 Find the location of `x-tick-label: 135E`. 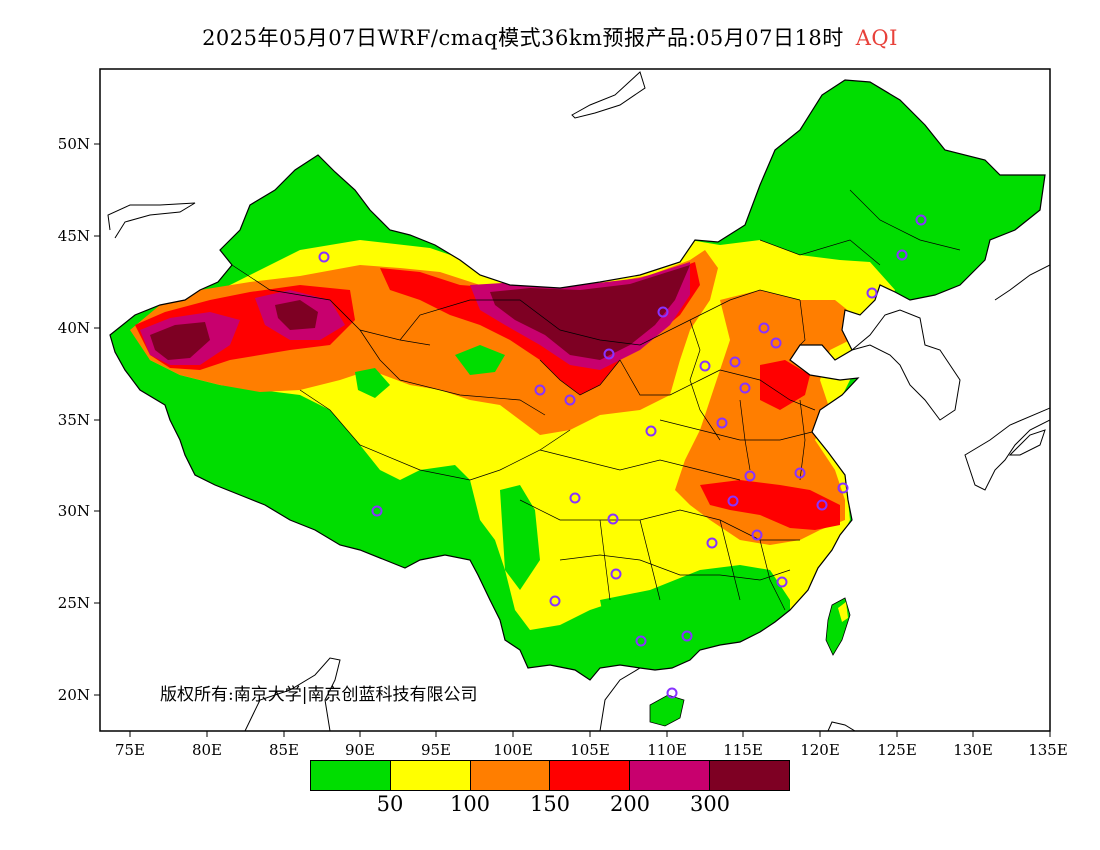

x-tick-label: 135E is located at coordinates (1048, 750).